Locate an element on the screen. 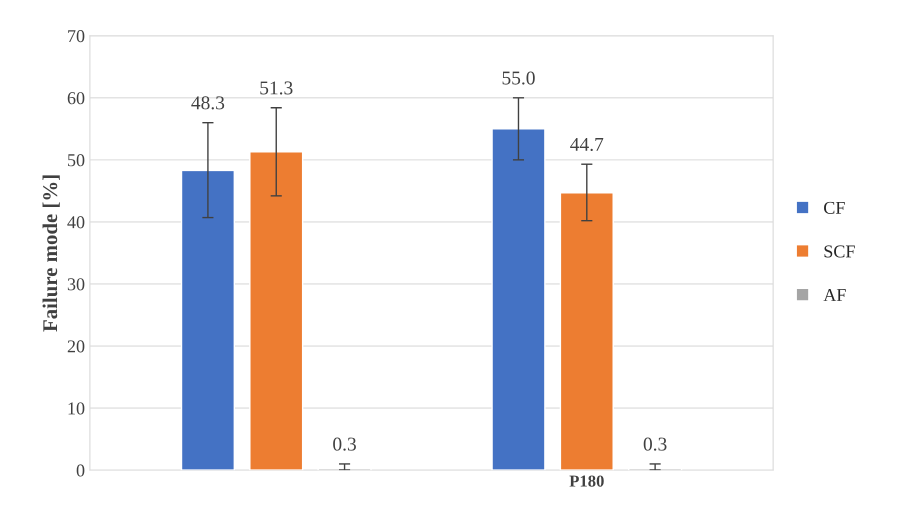 The width and height of the screenshot is (899, 511). y-tick-label: 50 is located at coordinates (76, 160).